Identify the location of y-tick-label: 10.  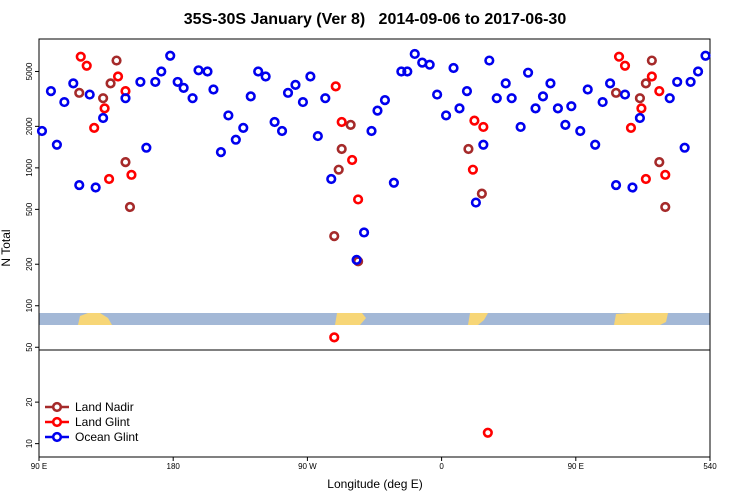
(29, 443).